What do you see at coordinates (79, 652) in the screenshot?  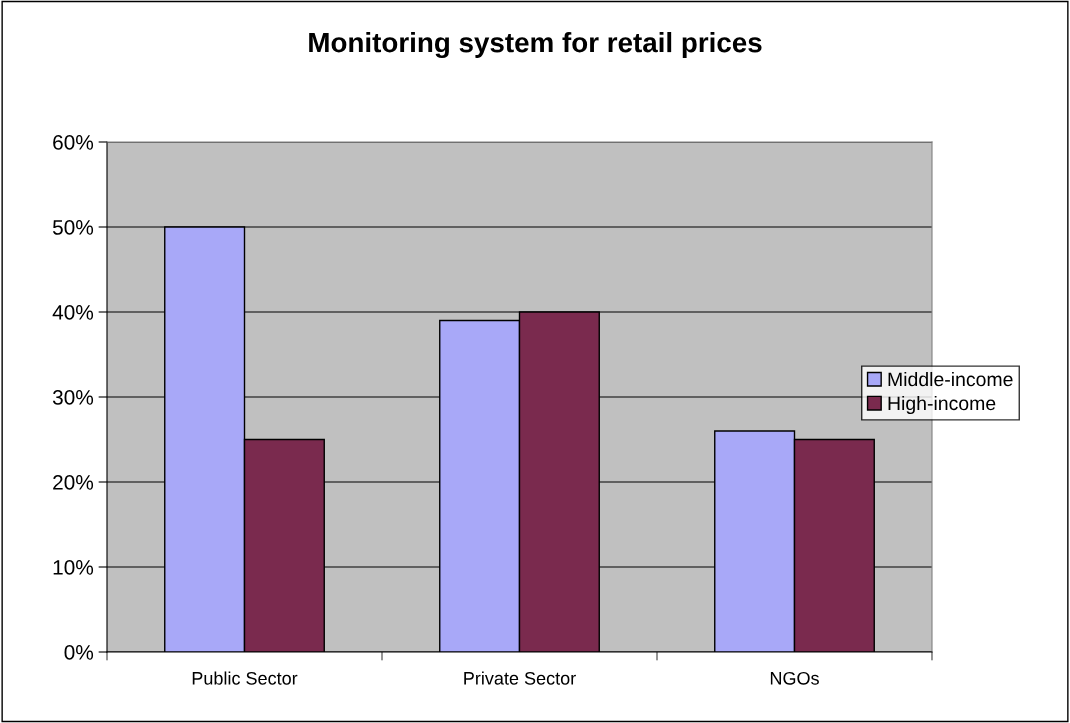 I see `y-tick-label: 0%` at bounding box center [79, 652].